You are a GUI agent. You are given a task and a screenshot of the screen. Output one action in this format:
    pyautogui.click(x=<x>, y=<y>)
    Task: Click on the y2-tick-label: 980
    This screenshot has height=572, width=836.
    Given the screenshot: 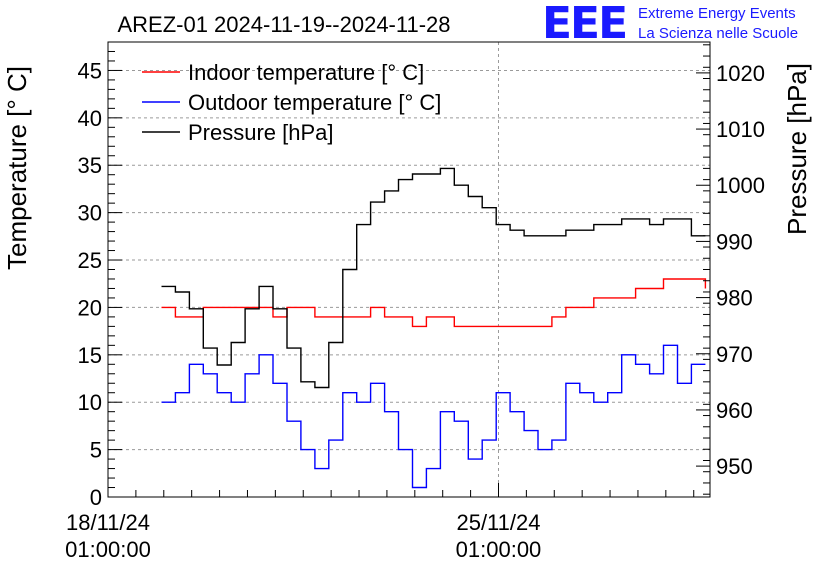 What is the action you would take?
    pyautogui.click(x=734, y=298)
    